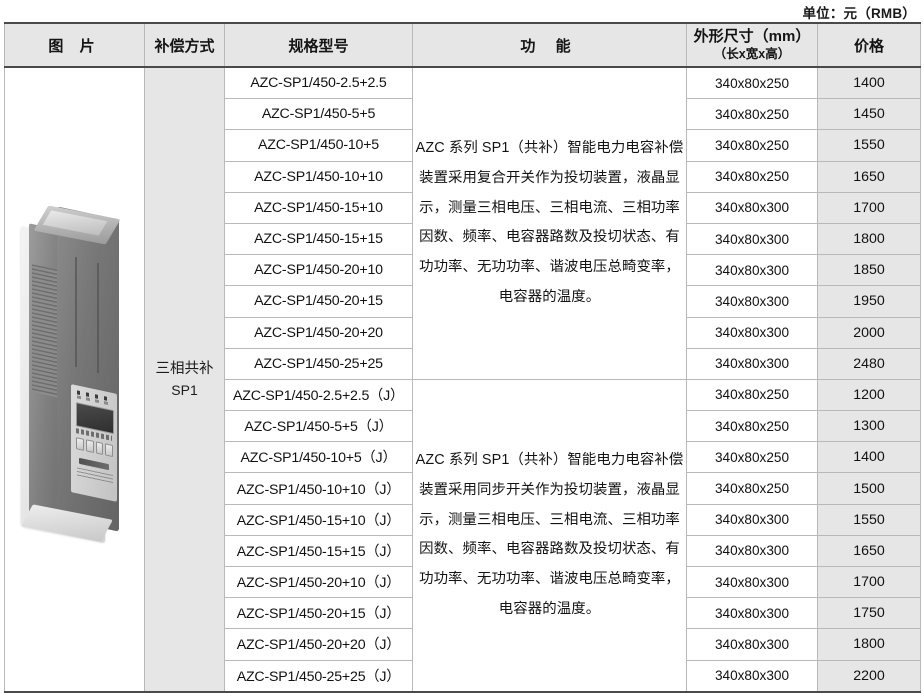 The image size is (924, 693). I want to click on price-cell: 1950, so click(869, 301).